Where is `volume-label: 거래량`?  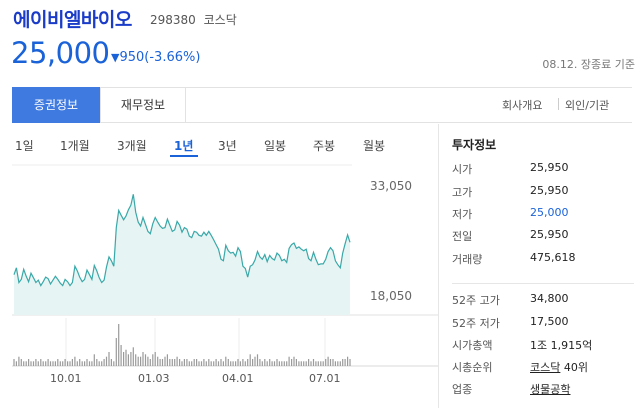 volume-label: 거래량 is located at coordinates (467, 259).